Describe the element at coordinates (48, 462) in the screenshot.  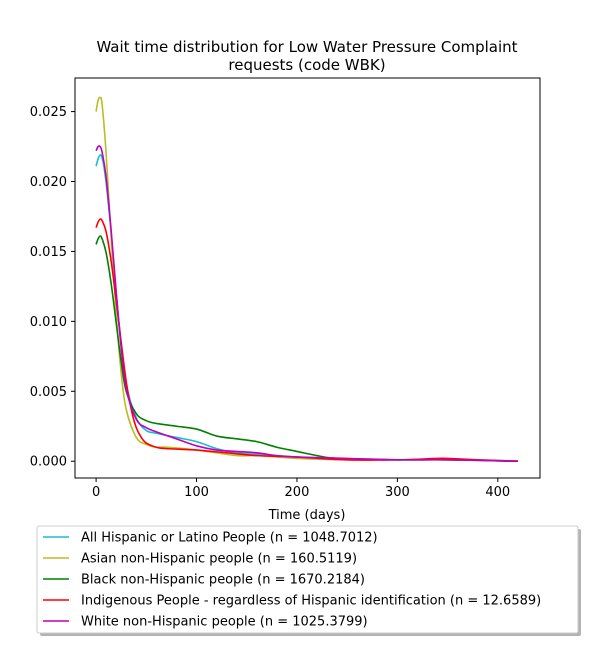
I see `y-tick-label: 0.000` at that location.